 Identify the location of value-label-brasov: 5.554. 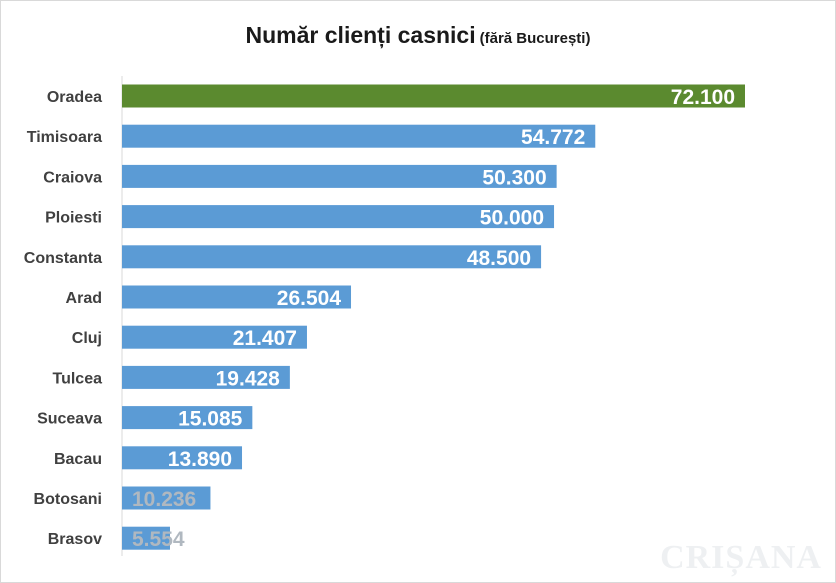
(158, 539).